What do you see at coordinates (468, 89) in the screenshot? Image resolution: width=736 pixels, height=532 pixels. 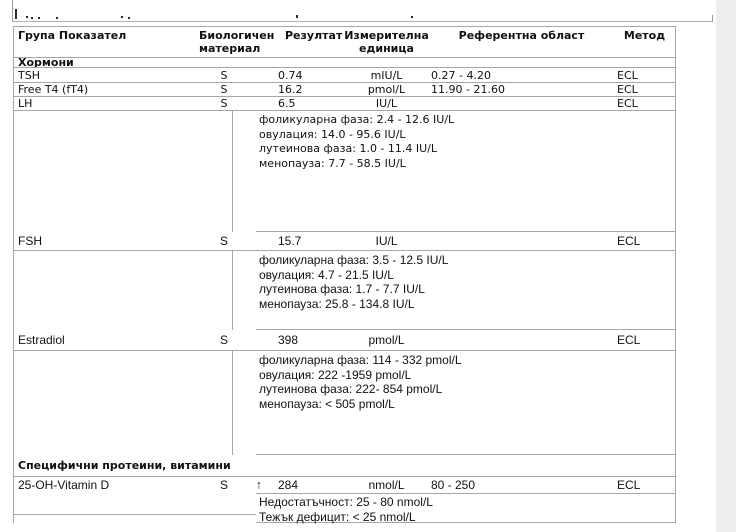 I see `reference-range: 11.90 - 21.60` at bounding box center [468, 89].